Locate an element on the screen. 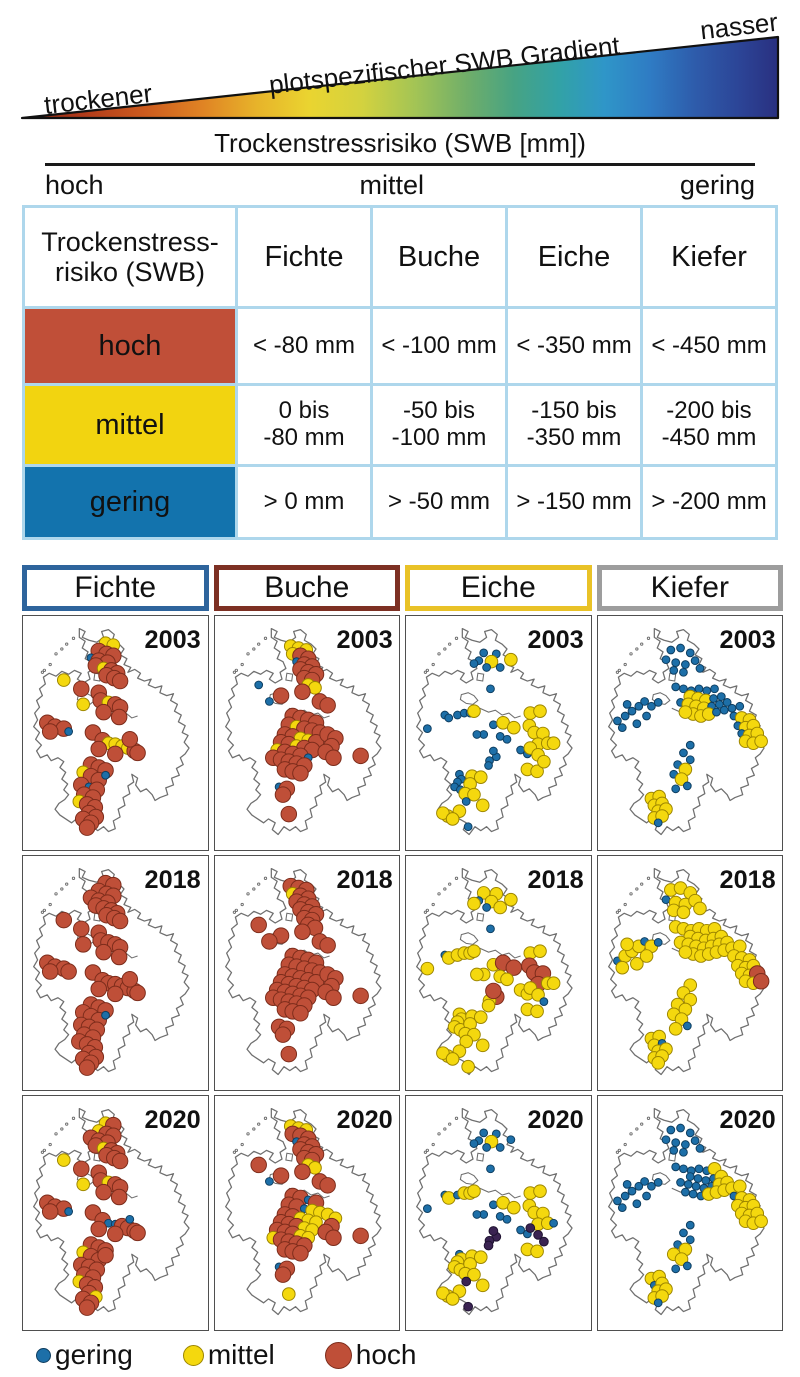  lower-saxony-map: 2020 is located at coordinates (691, 1211).